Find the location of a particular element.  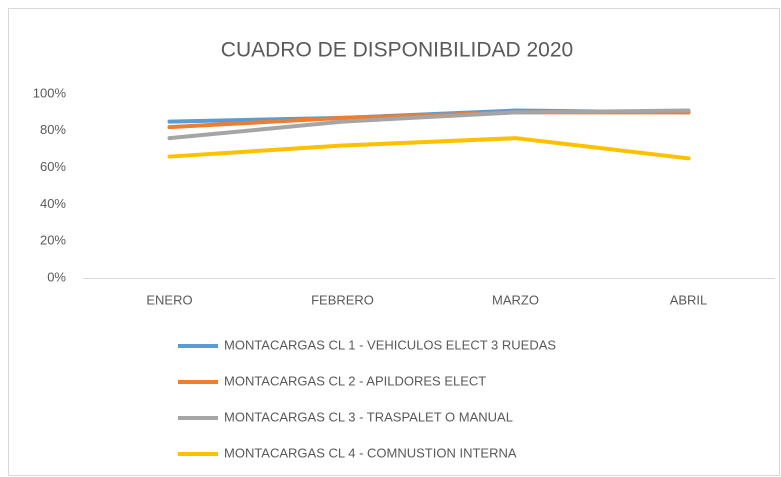

chart-title: CUADRO DE DISPONIBILIDAD 2020 is located at coordinates (397, 50).